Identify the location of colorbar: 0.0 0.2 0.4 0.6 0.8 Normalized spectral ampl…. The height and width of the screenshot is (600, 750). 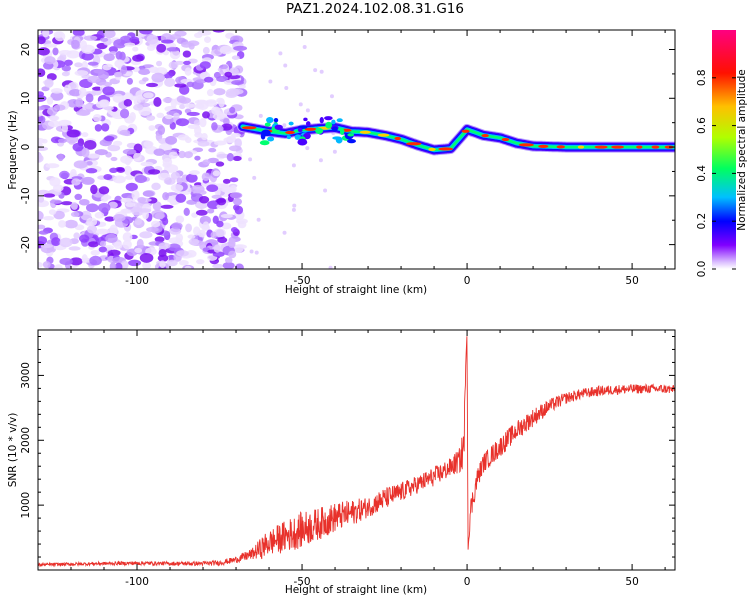
(722, 153).